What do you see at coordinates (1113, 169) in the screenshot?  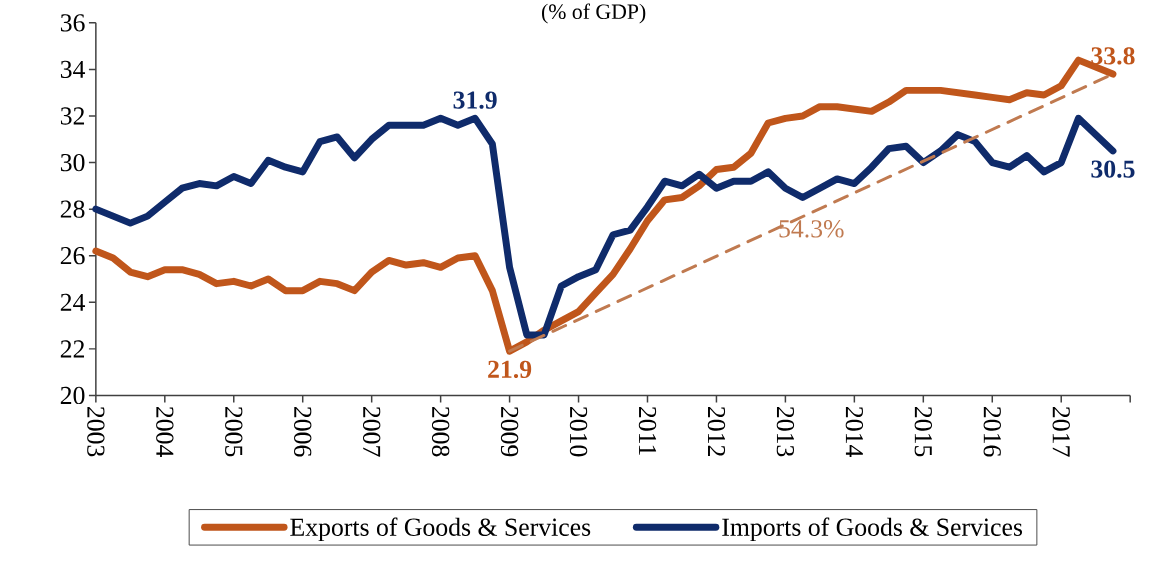 I see `annotation: 30.5` at bounding box center [1113, 169].